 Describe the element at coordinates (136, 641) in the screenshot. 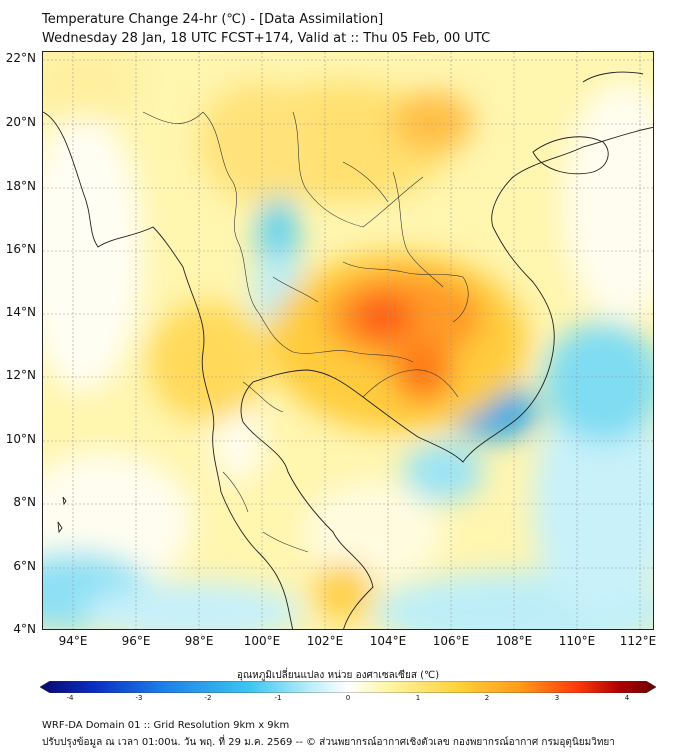

I see `lon-label: 96°E` at that location.